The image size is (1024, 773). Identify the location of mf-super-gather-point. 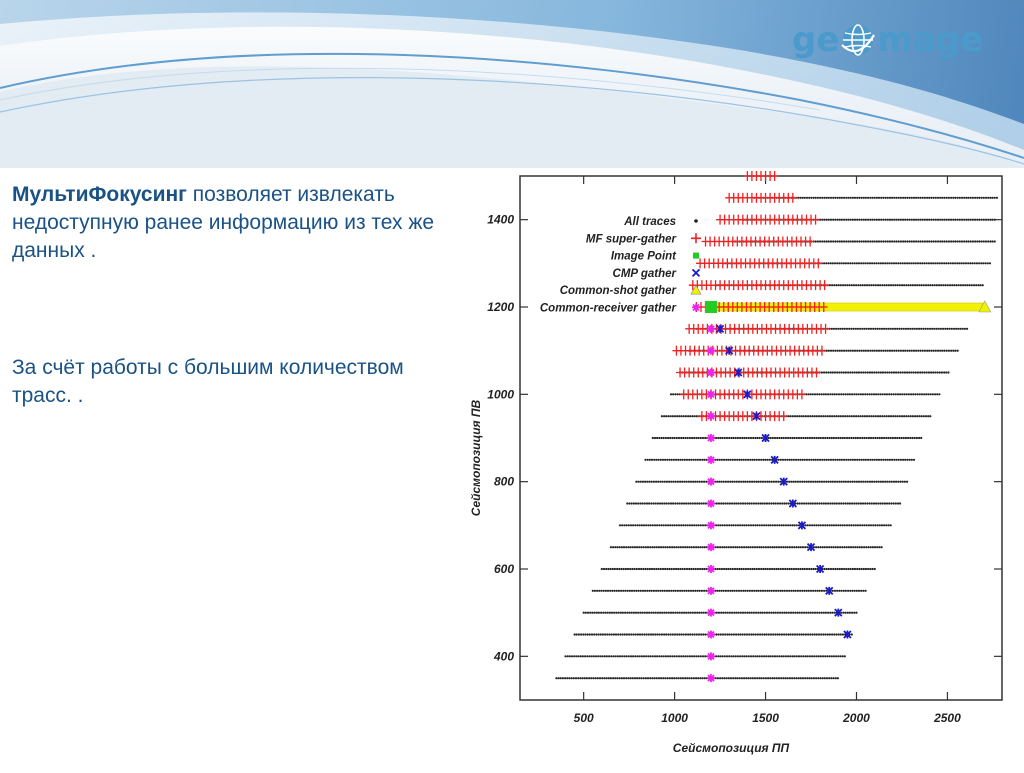
(823, 307).